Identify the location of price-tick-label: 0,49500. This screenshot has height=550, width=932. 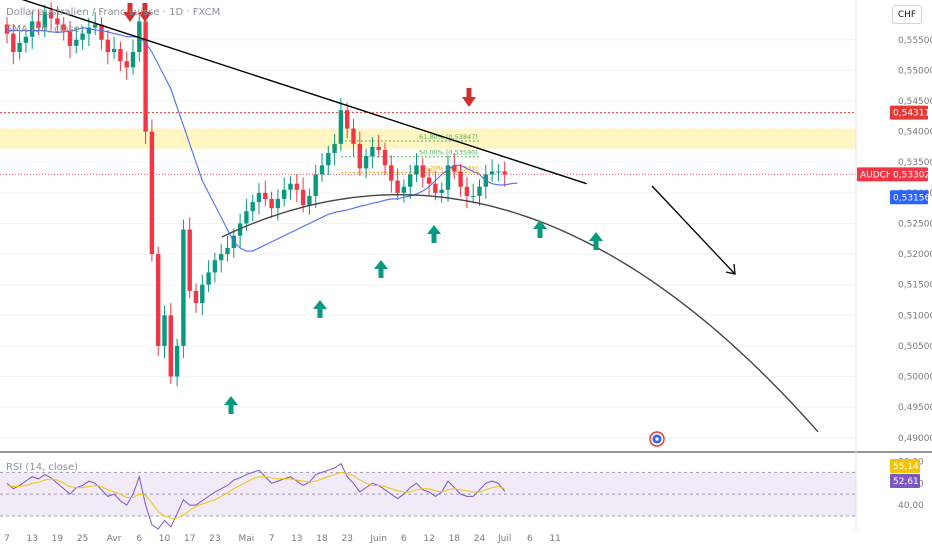
(915, 408).